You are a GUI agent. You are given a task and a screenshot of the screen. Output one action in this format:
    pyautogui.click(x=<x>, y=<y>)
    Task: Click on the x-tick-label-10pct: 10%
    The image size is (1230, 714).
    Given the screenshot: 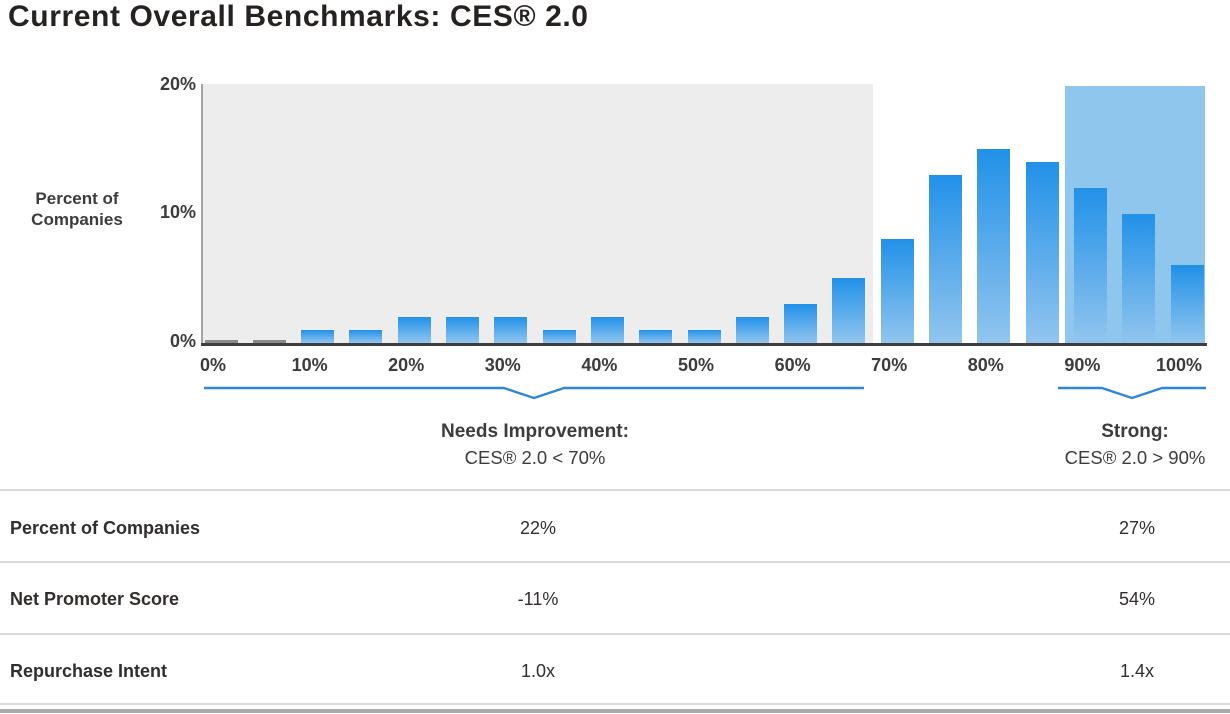 What is the action you would take?
    pyautogui.click(x=309, y=365)
    